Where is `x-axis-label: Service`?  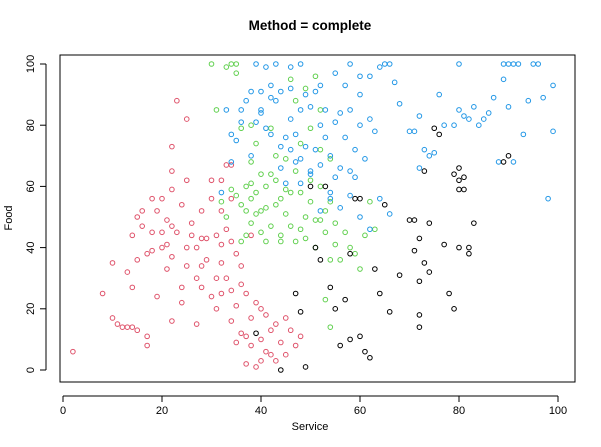 x-axis-label: Service is located at coordinates (310, 427).